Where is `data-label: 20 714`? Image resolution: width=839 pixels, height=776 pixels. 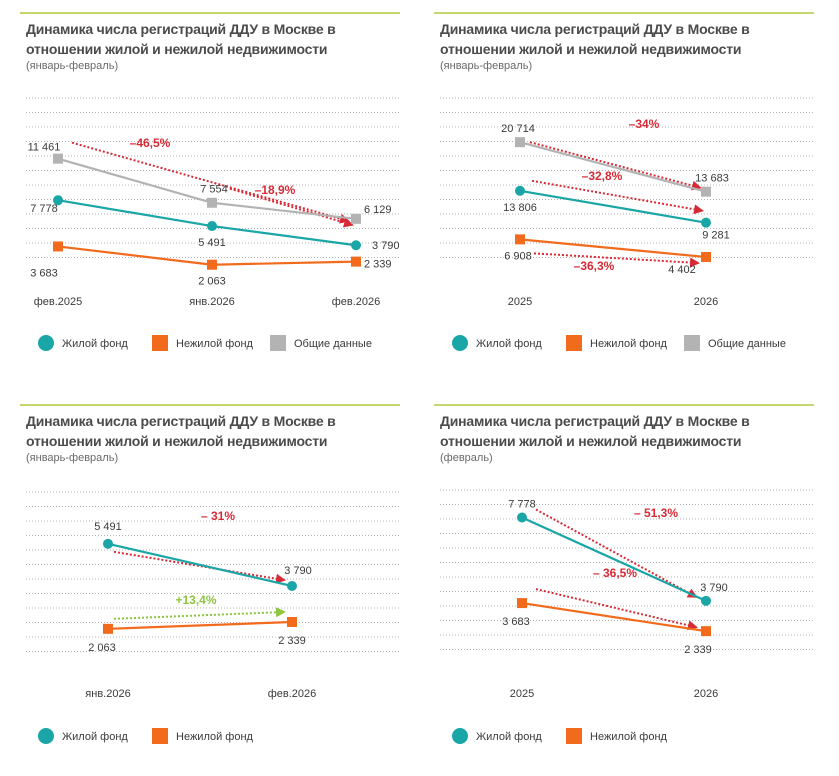 data-label: 20 714 is located at coordinates (518, 129).